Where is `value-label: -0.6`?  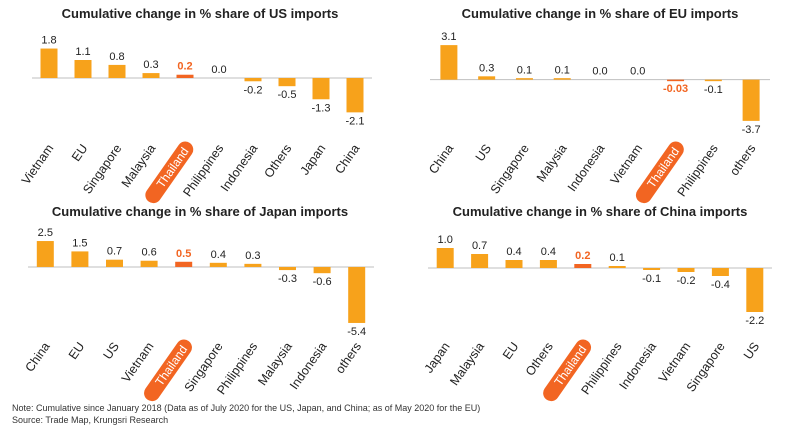 value-label: -0.6 is located at coordinates (322, 282).